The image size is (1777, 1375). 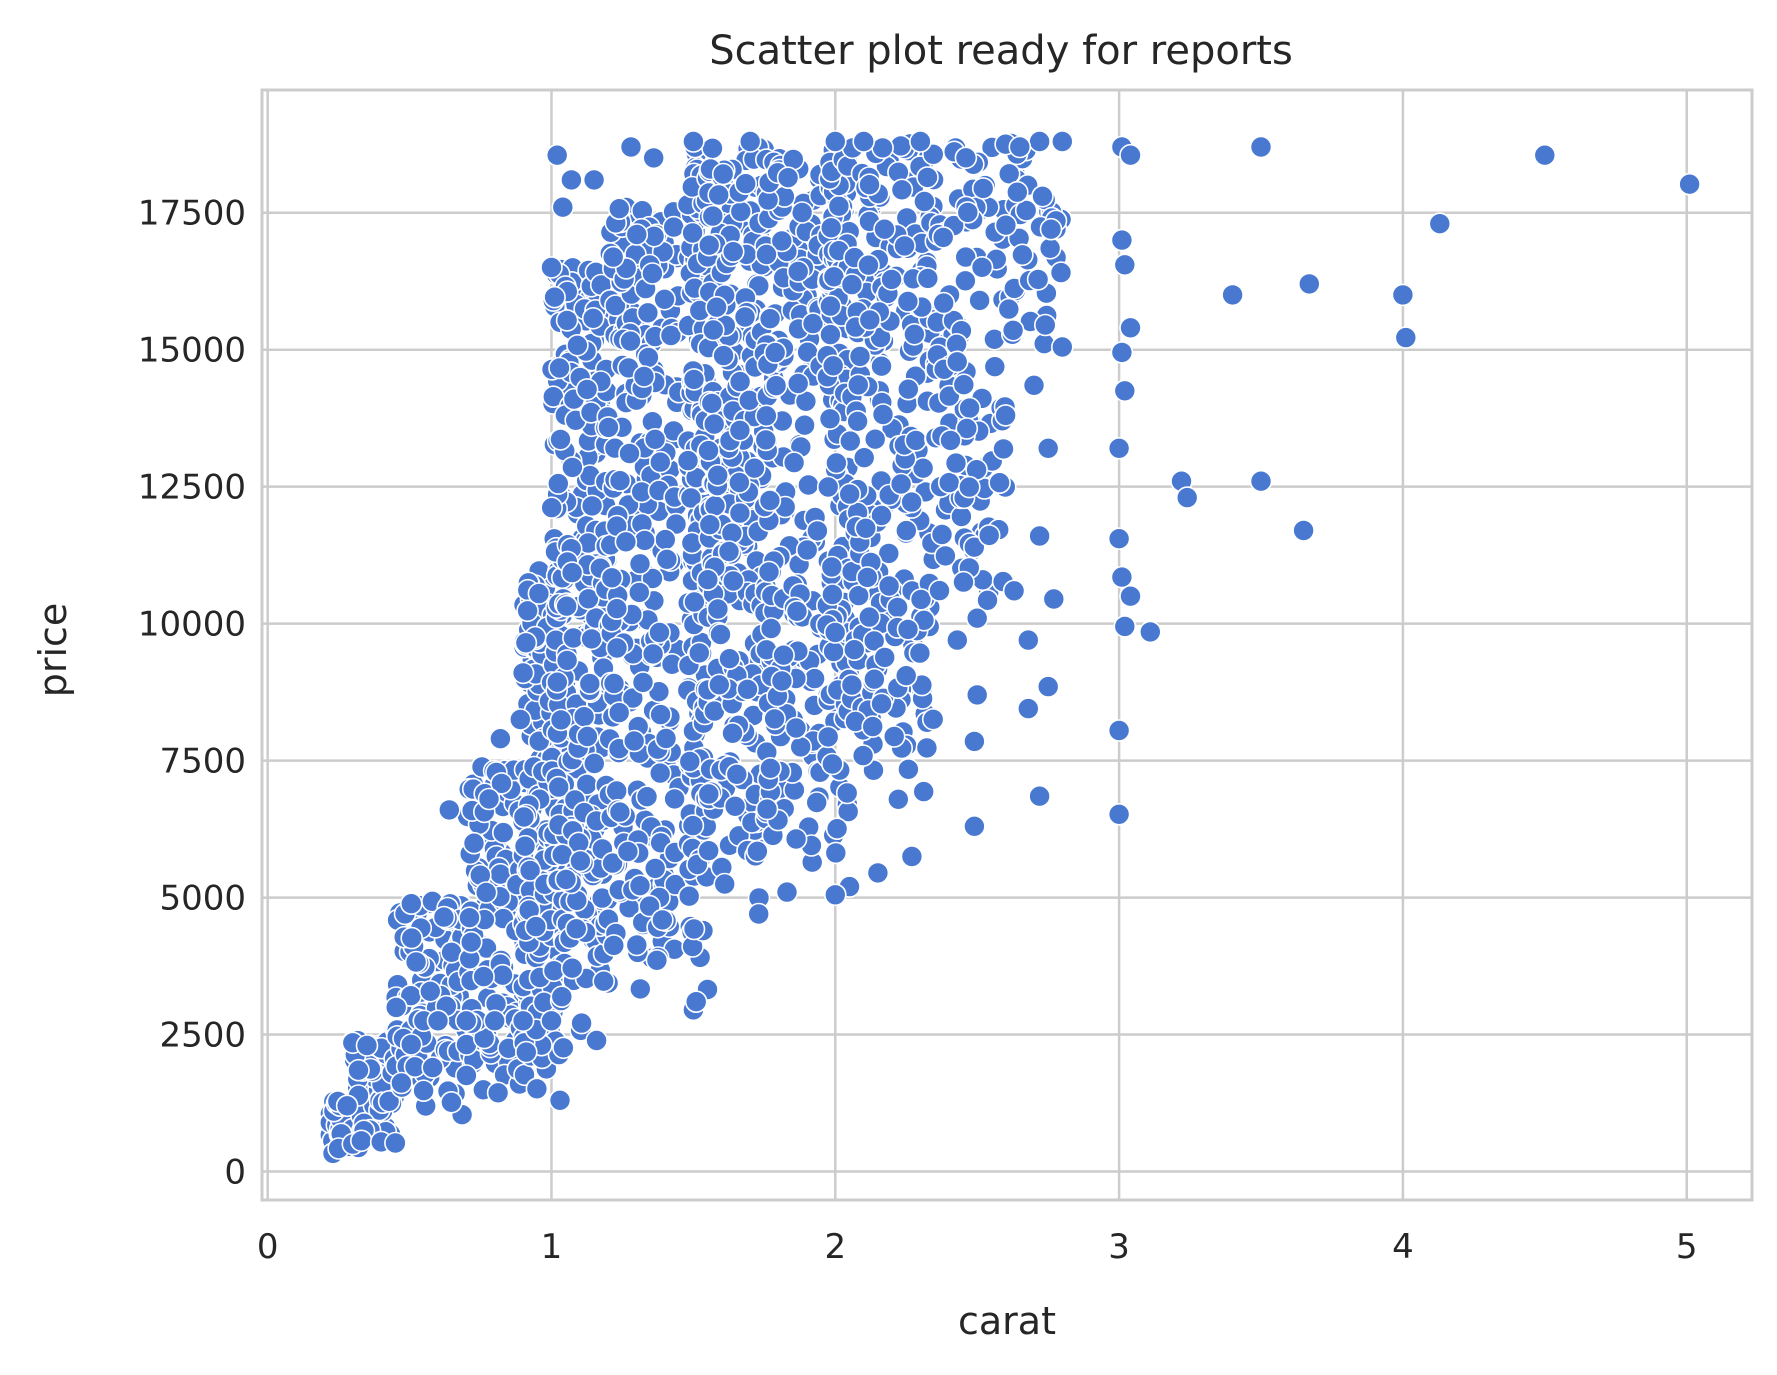 I want to click on x-tick-label: 5, so click(x=1687, y=1247).